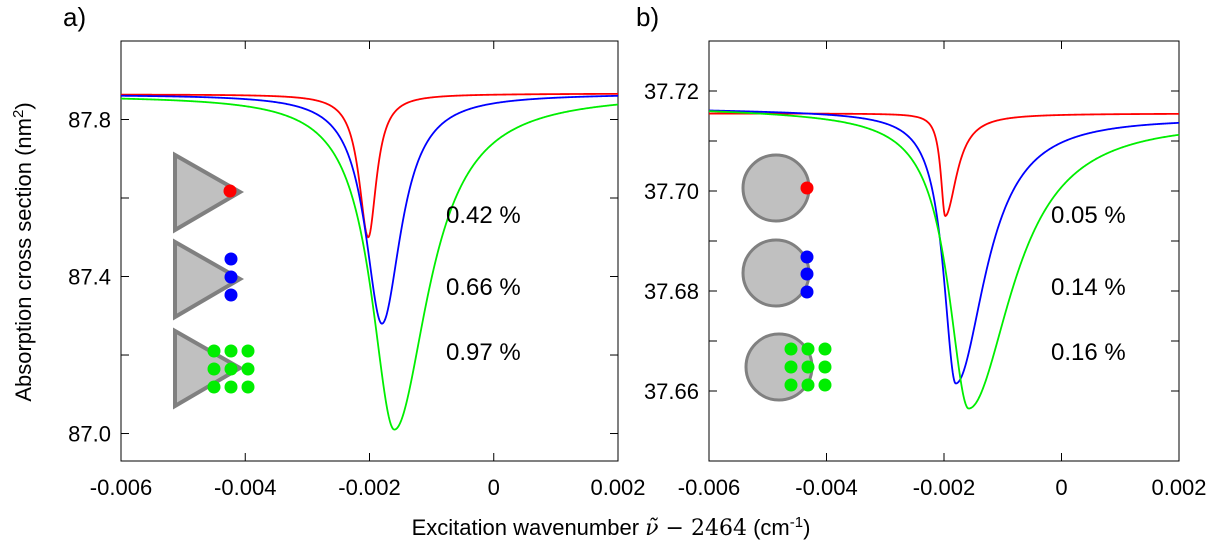 The height and width of the screenshot is (546, 1222). I want to click on annotation-series1: 0.05 %, so click(1088, 215).